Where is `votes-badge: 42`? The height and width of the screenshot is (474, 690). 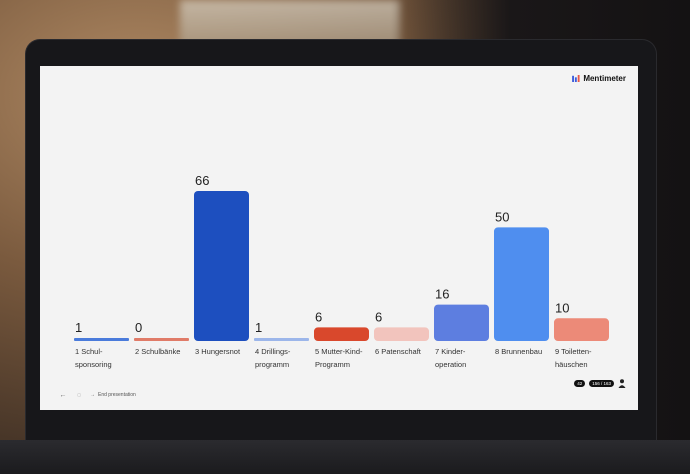
votes-badge: 42 is located at coordinates (580, 383).